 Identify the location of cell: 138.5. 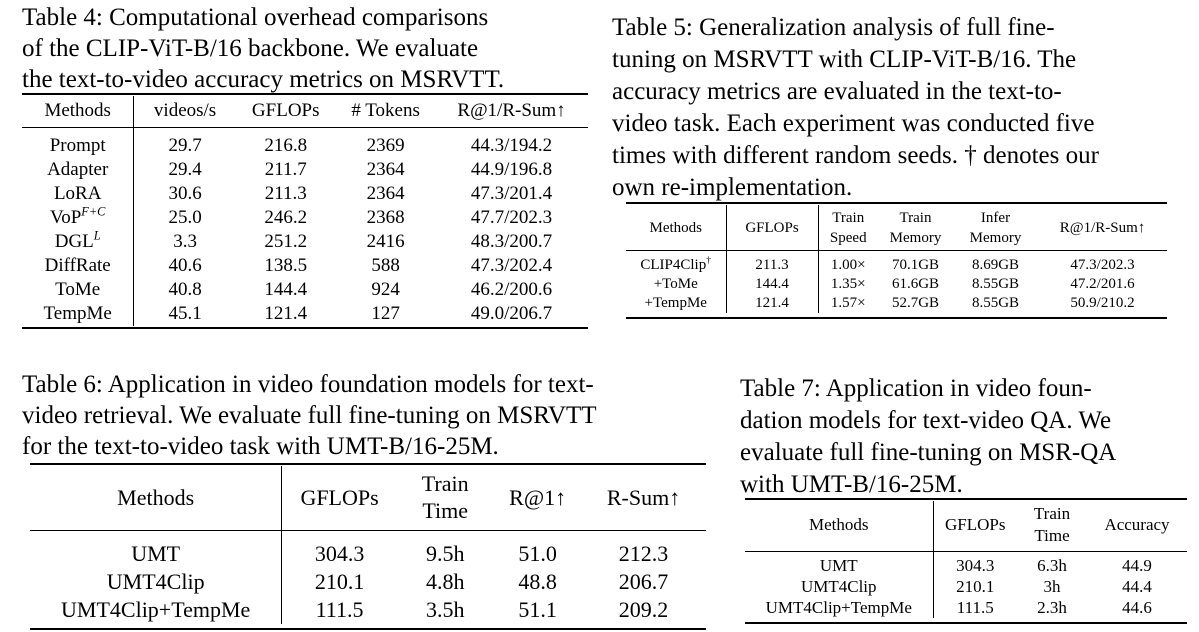
(286, 265).